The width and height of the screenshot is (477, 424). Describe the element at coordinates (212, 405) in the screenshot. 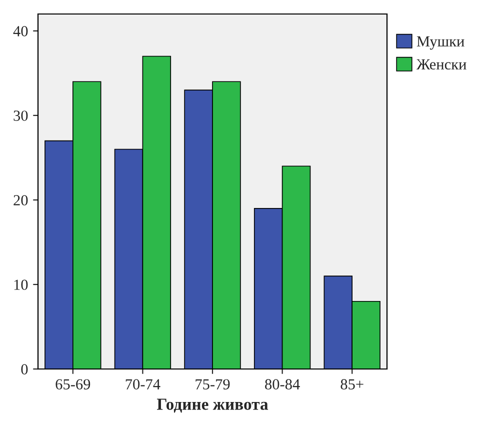

I see `x-axis-title: Године живота` at that location.